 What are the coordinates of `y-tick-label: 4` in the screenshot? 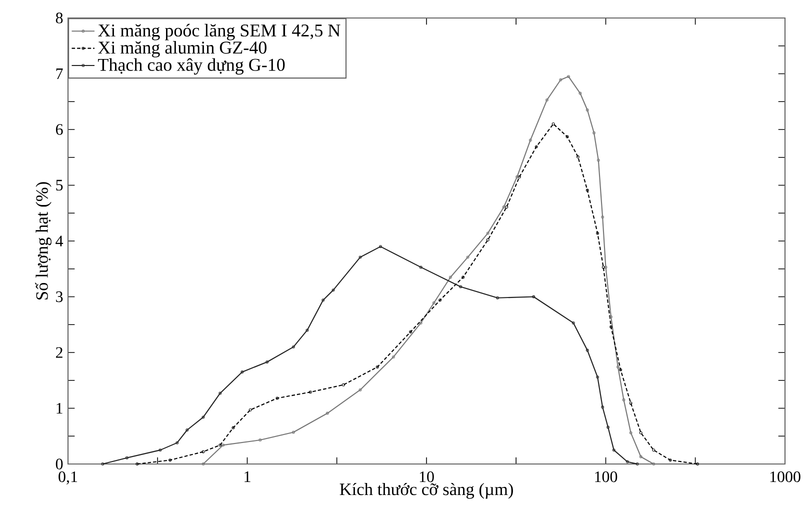 It's located at (60, 241).